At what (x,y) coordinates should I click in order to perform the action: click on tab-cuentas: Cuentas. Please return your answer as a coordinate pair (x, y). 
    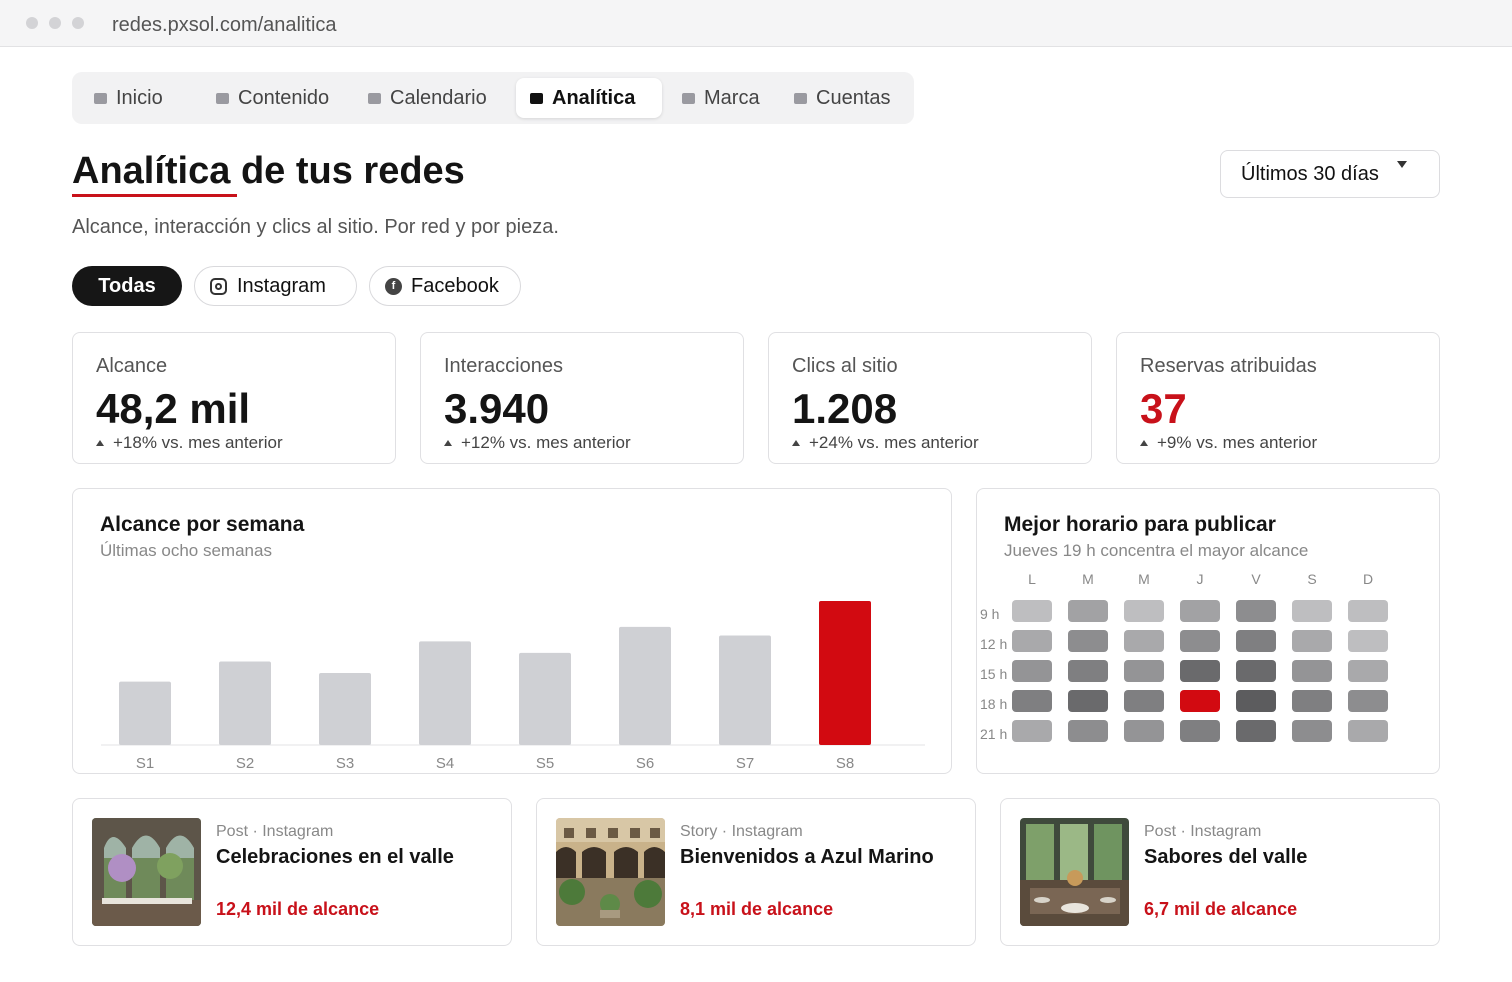
    Looking at the image, I should click on (842, 98).